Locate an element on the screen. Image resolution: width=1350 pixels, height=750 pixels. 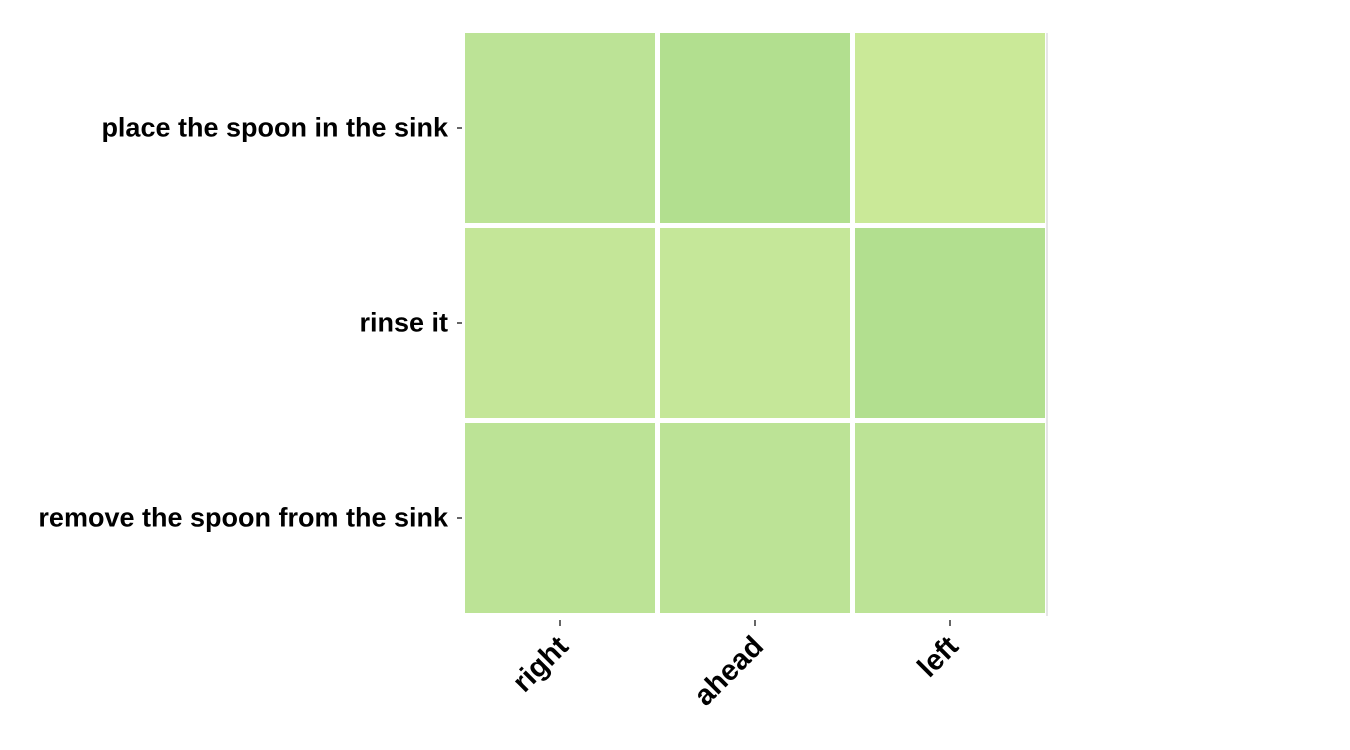
x-tick-label: left is located at coordinates (939, 657).